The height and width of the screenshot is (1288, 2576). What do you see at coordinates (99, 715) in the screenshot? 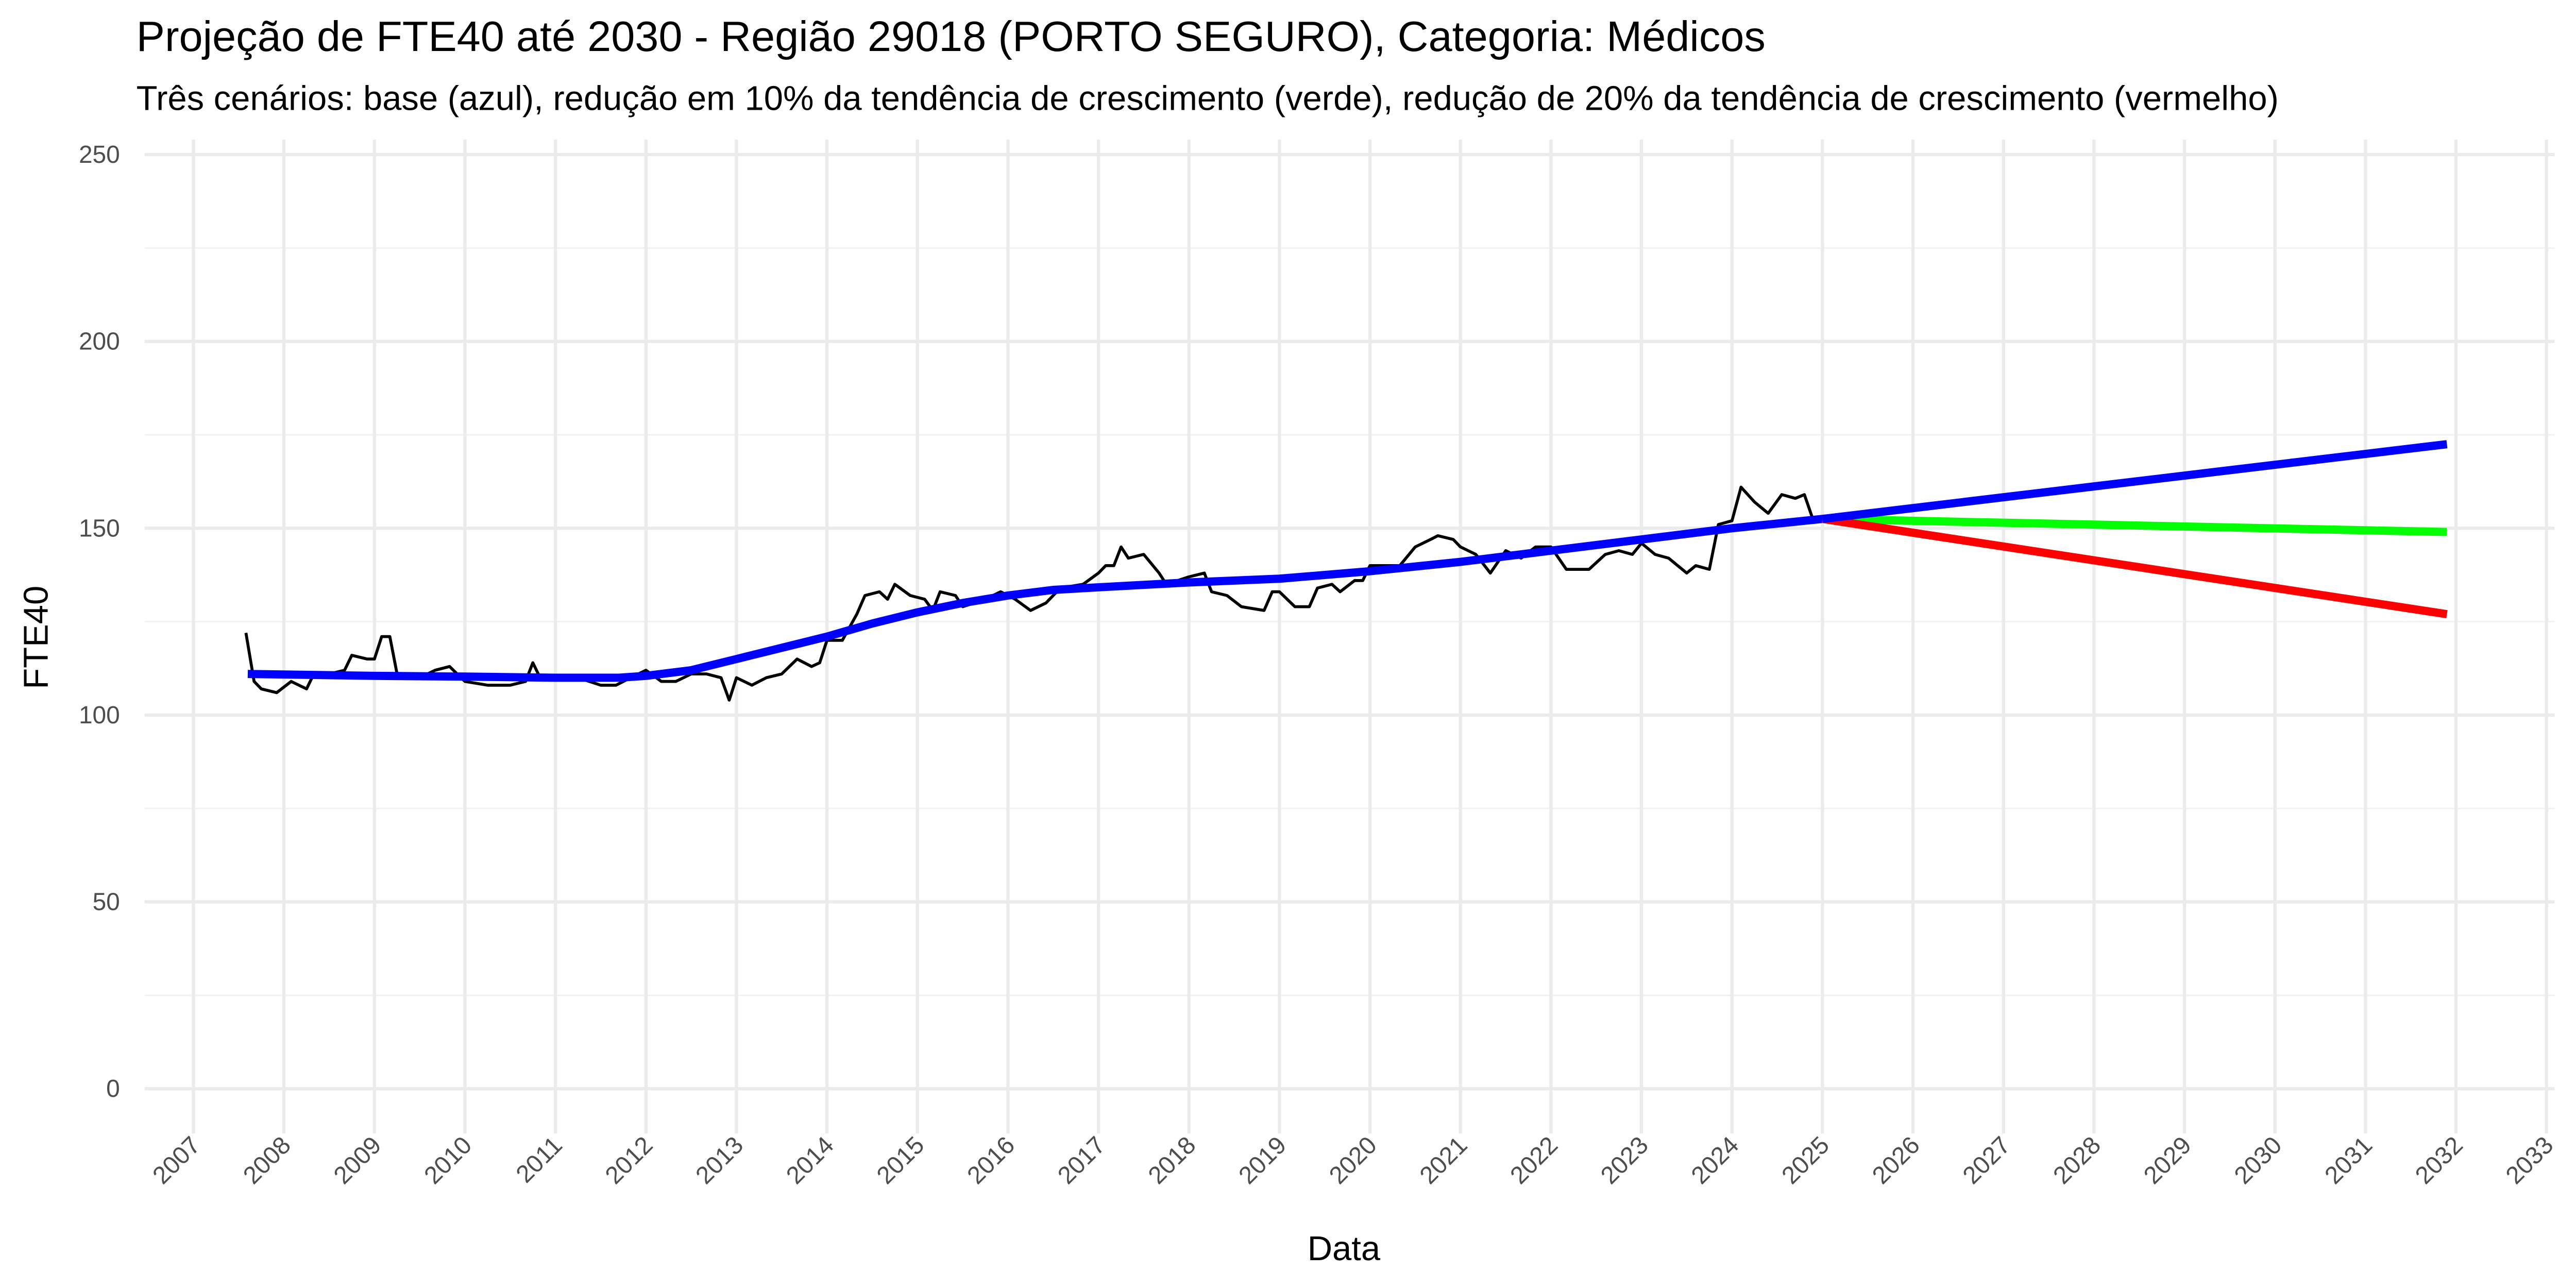
I see `y-tick-label: 100` at bounding box center [99, 715].